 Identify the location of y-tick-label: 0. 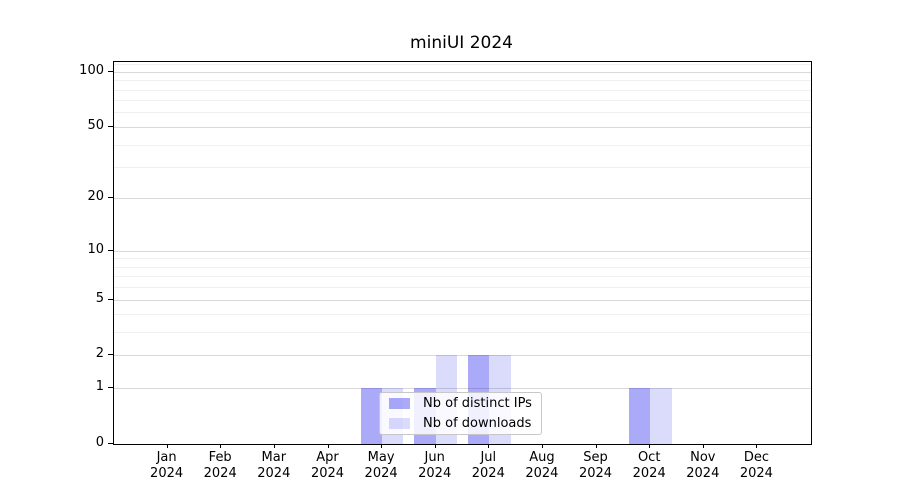
(99, 442).